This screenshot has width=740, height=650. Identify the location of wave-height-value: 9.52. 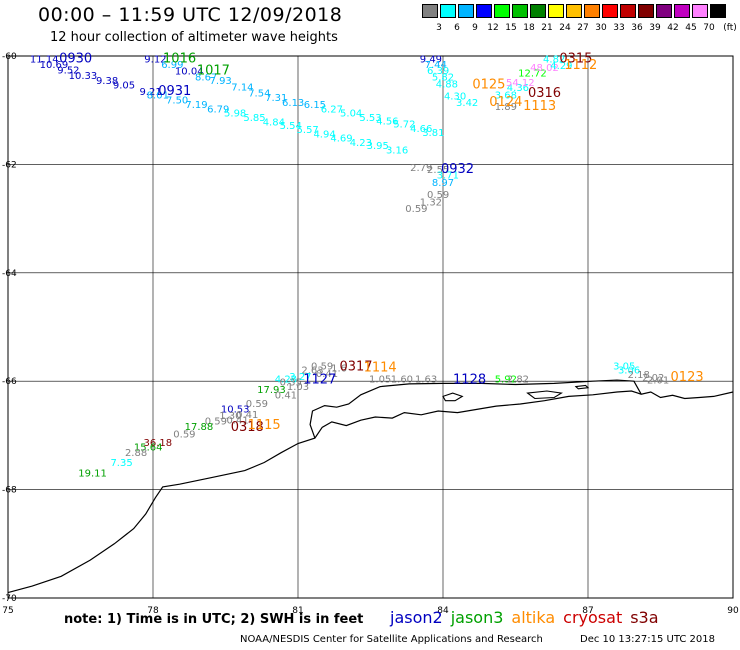
(68, 70).